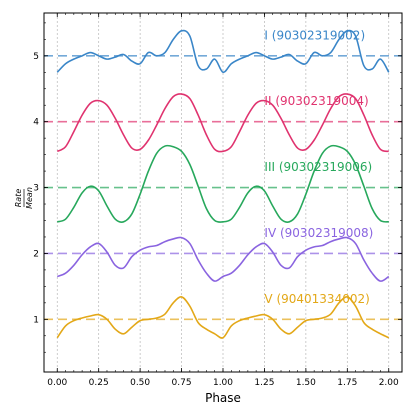 This screenshot has width=415, height=415. I want to click on y-axis-title-denominator: Mean, so click(29, 198).